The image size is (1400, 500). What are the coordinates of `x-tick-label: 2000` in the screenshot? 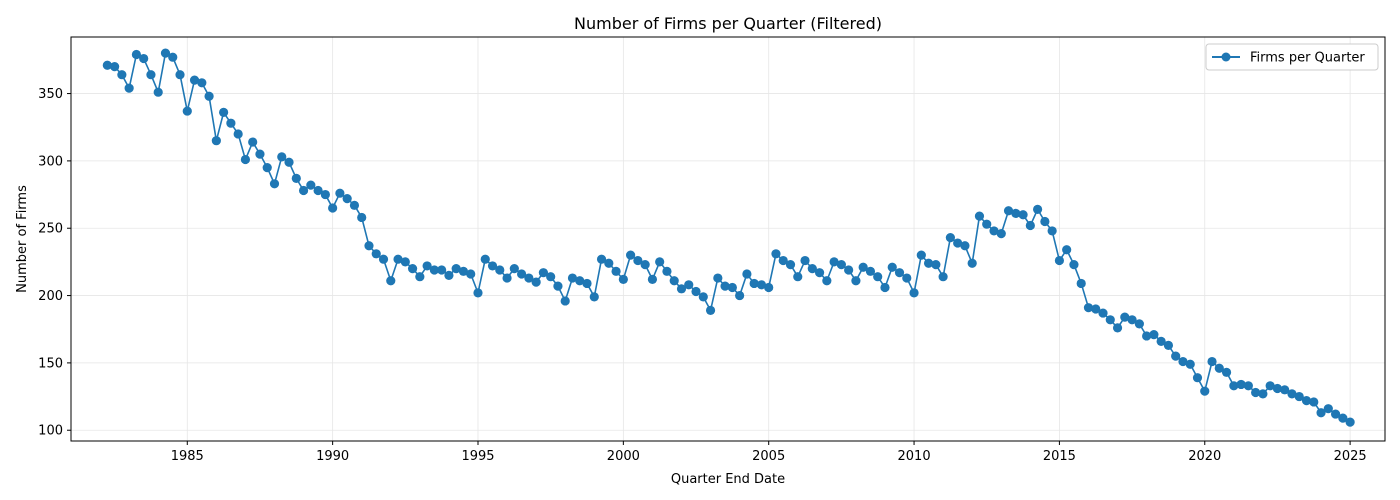 It's located at (623, 456).